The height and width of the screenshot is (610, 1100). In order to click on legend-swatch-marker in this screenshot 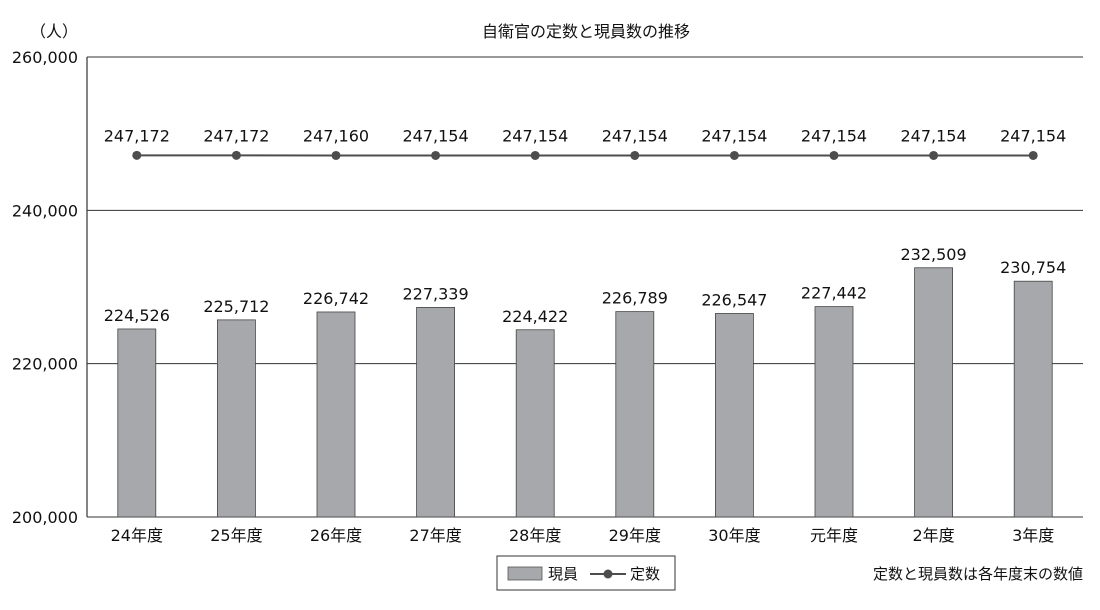, I will do `click(608, 574)`.